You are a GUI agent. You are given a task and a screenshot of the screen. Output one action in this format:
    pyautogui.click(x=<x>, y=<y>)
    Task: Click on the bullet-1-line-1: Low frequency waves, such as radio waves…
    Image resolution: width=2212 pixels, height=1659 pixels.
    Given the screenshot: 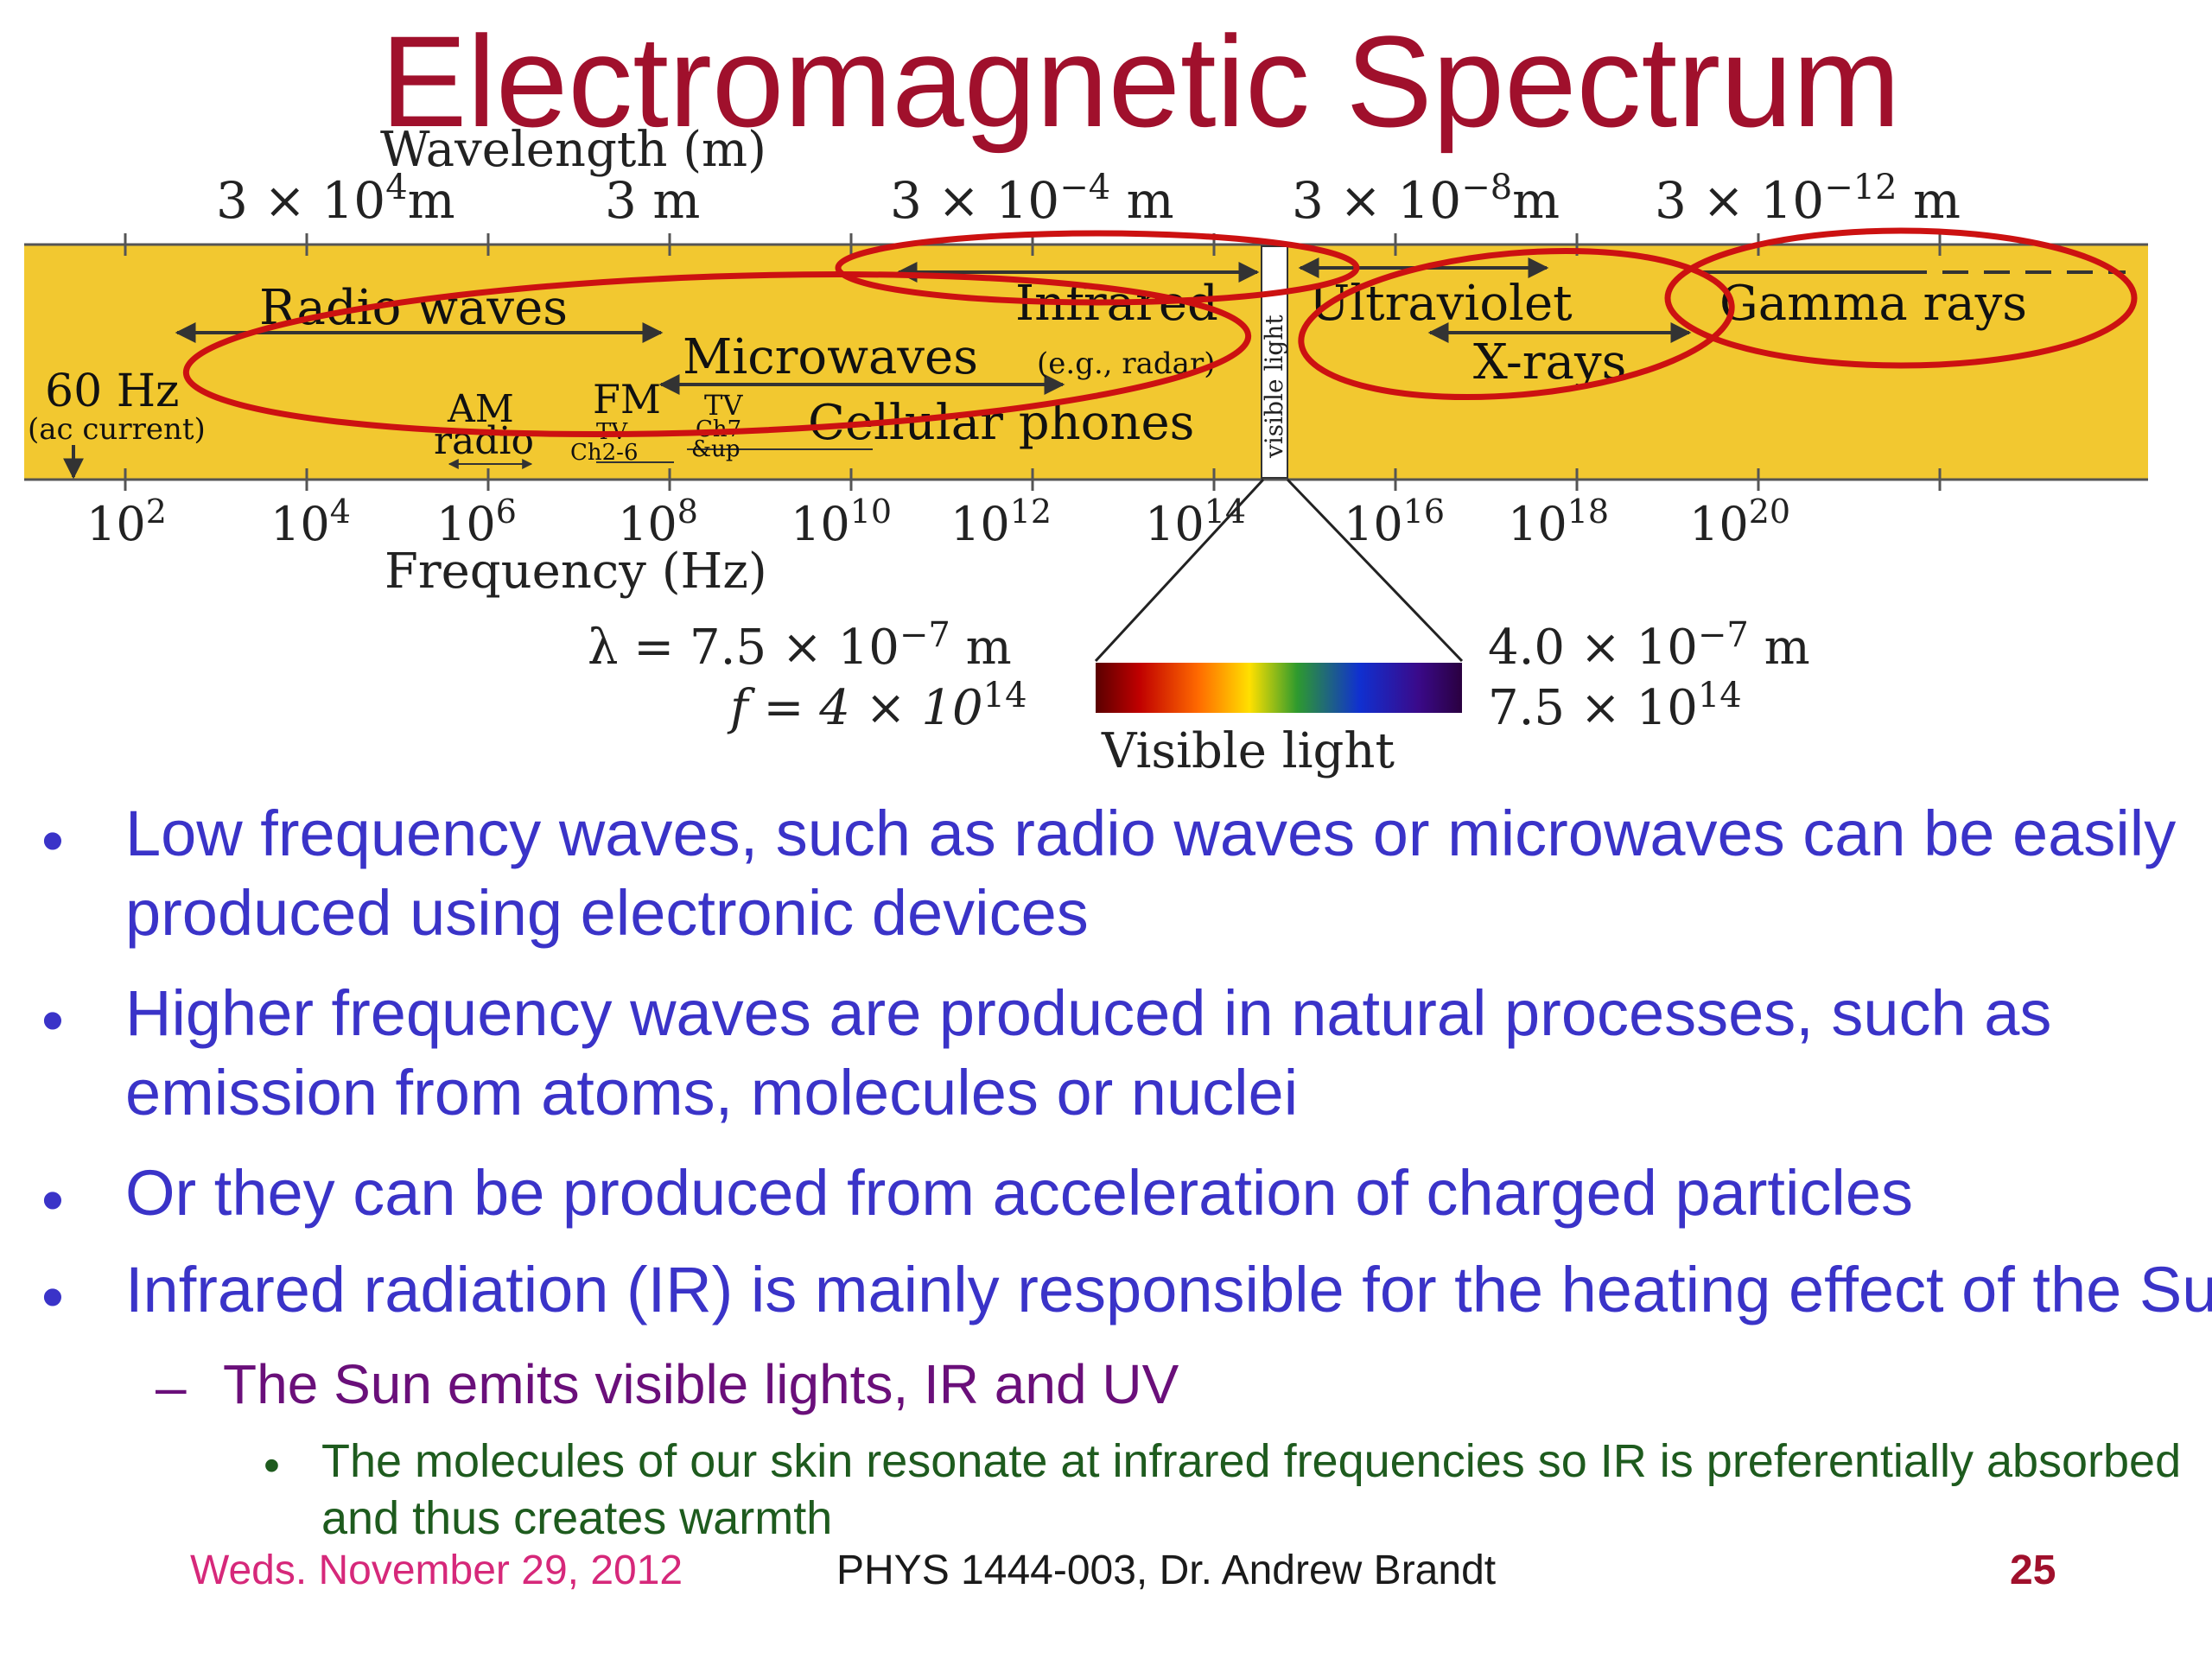 What is the action you would take?
    pyautogui.click(x=1151, y=833)
    